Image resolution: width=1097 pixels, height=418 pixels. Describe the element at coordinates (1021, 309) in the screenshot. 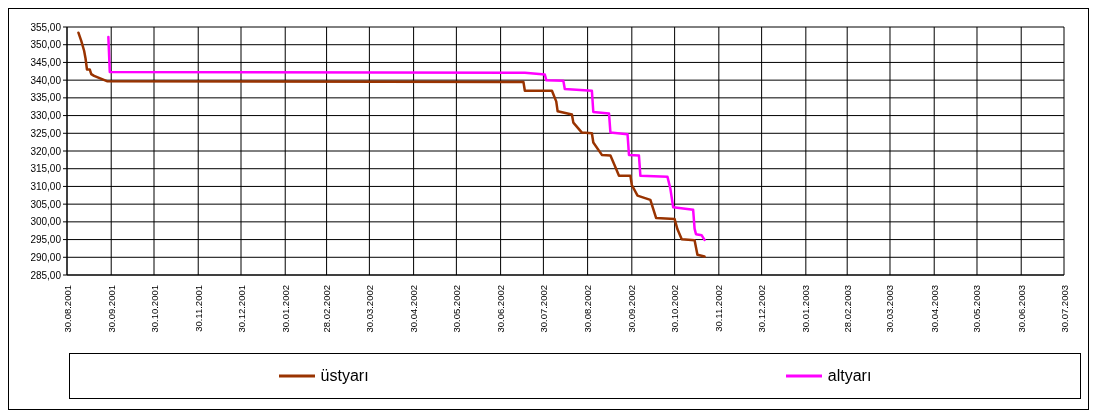

I see `x-tick-label: 30.06.2003` at that location.